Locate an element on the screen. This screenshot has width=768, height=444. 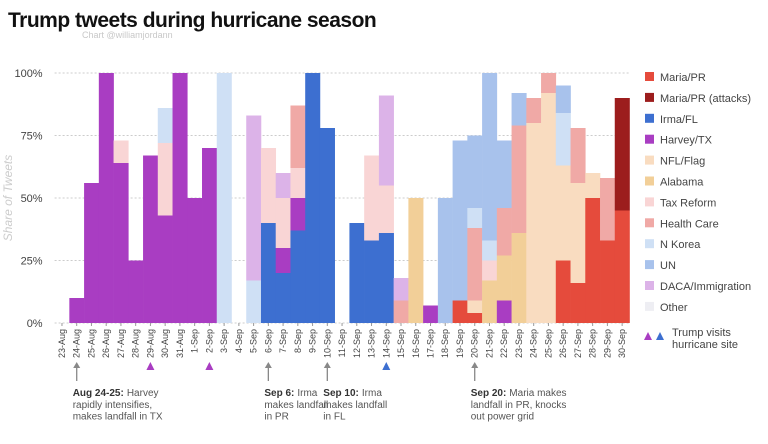
annotation-head: Sep 6: is located at coordinates (279, 393).